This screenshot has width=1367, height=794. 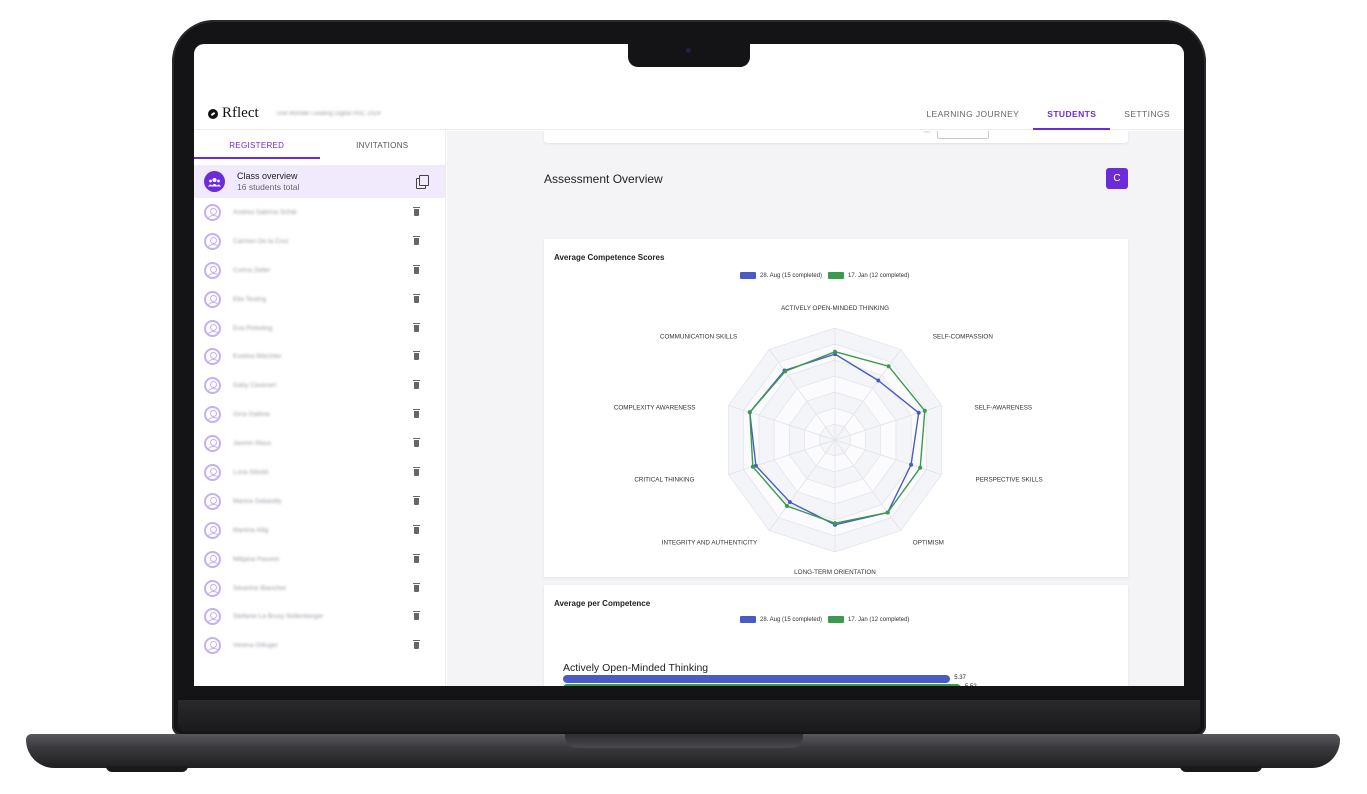 I want to click on screen-notch, so click(x=689, y=54).